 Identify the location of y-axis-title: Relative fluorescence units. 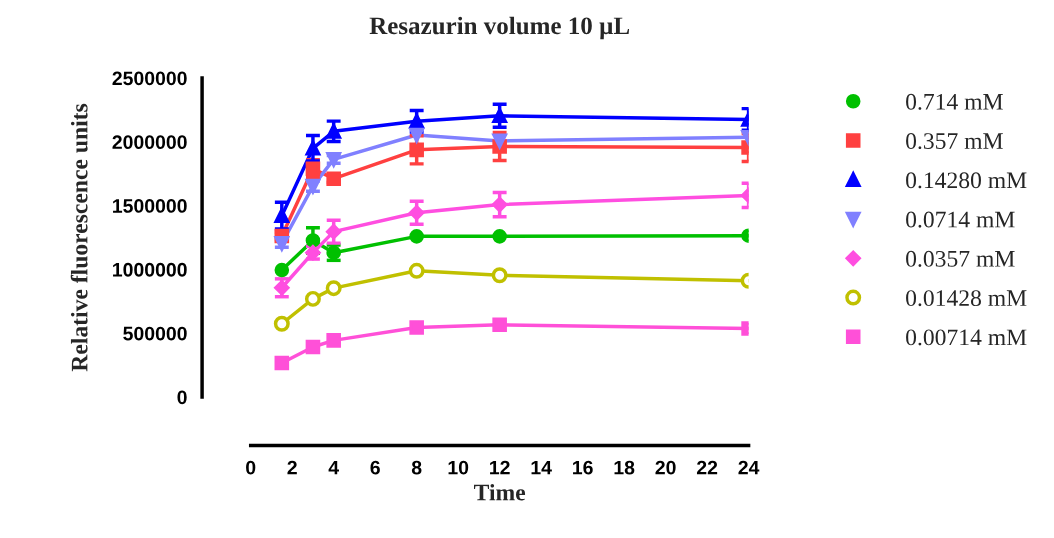
(79, 237).